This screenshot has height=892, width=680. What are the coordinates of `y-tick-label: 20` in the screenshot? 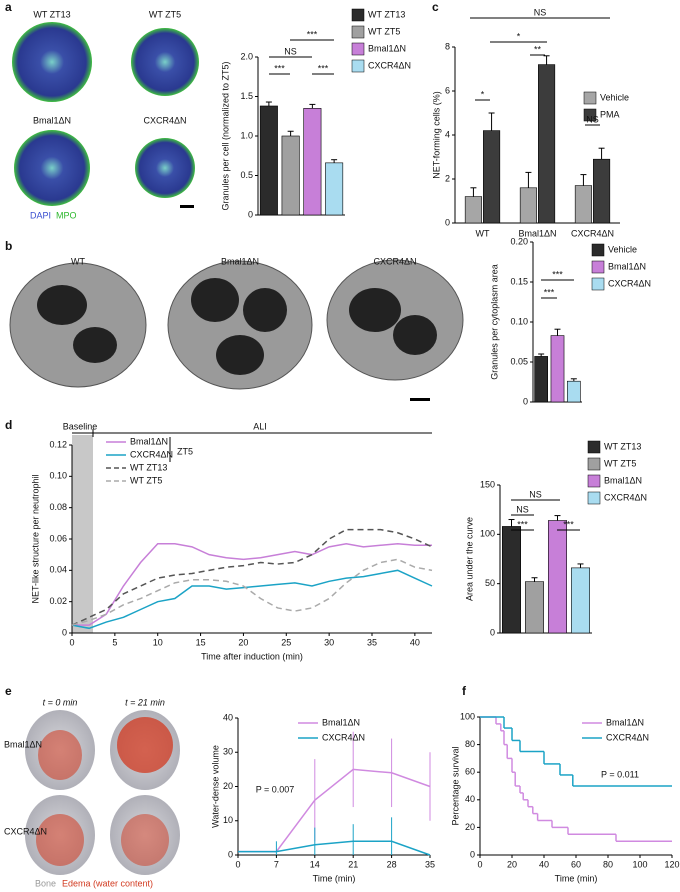 It's located at (470, 827).